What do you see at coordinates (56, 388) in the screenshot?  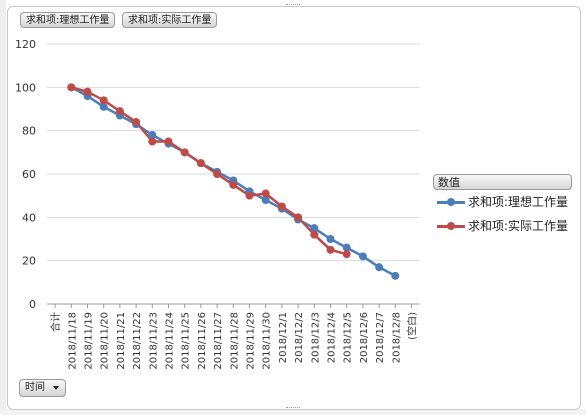 I see `dropdown-arrow-icon` at bounding box center [56, 388].